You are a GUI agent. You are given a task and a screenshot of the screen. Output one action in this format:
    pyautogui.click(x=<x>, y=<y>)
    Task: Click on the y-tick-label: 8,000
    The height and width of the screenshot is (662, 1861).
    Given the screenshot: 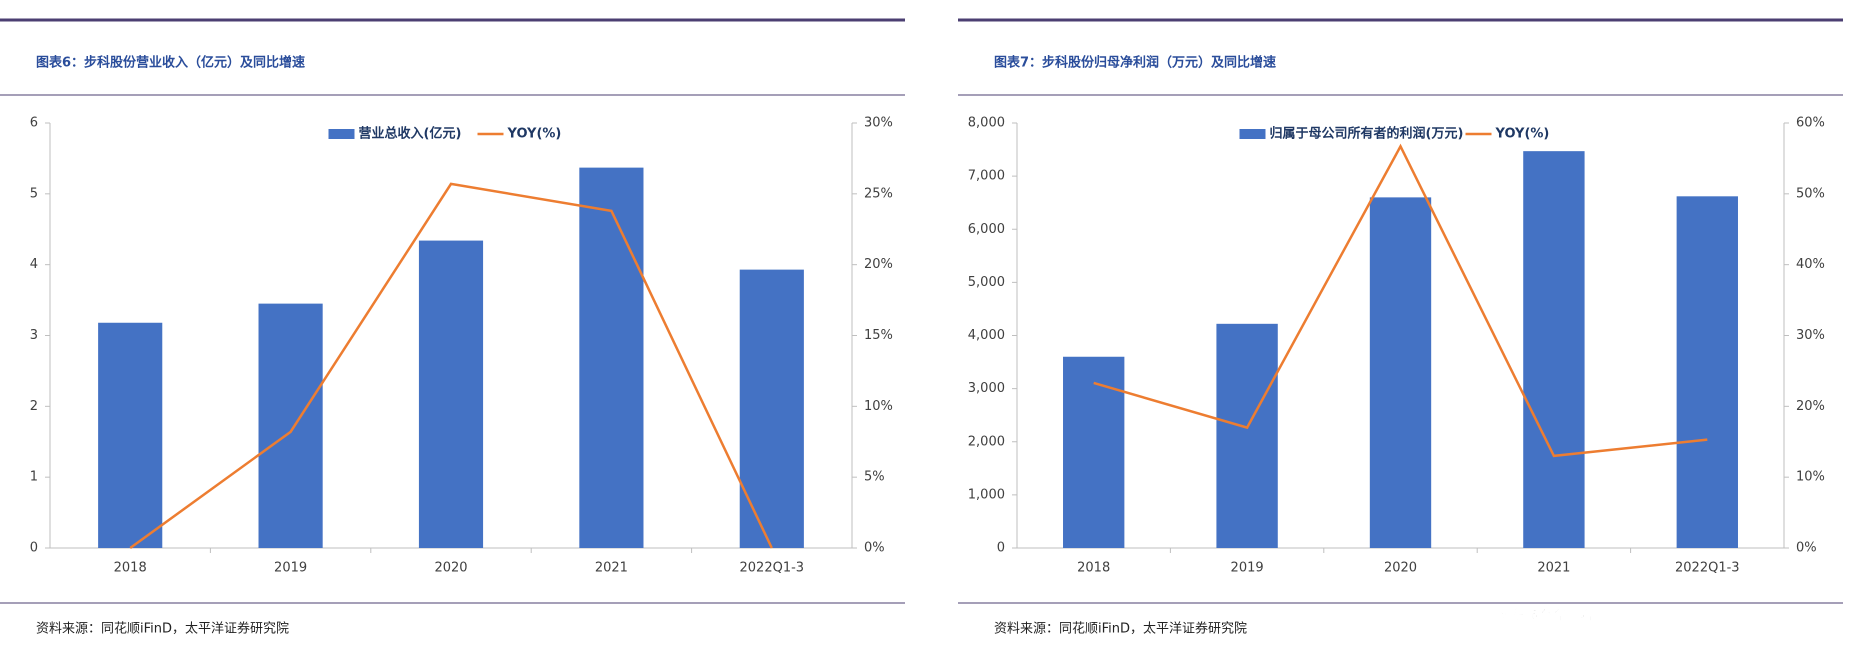 What is the action you would take?
    pyautogui.click(x=986, y=123)
    